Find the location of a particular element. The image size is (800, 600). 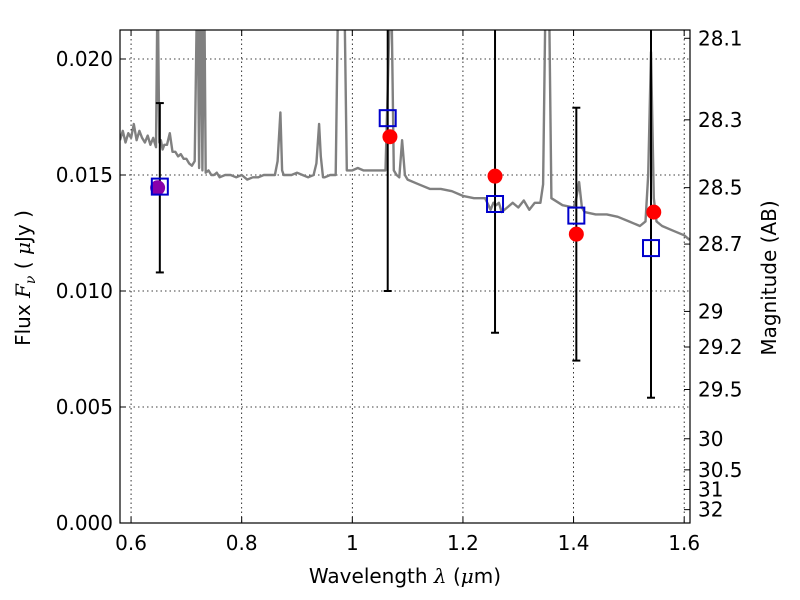

x-axis-label: Wavelength λ (μm) is located at coordinates (405, 576).